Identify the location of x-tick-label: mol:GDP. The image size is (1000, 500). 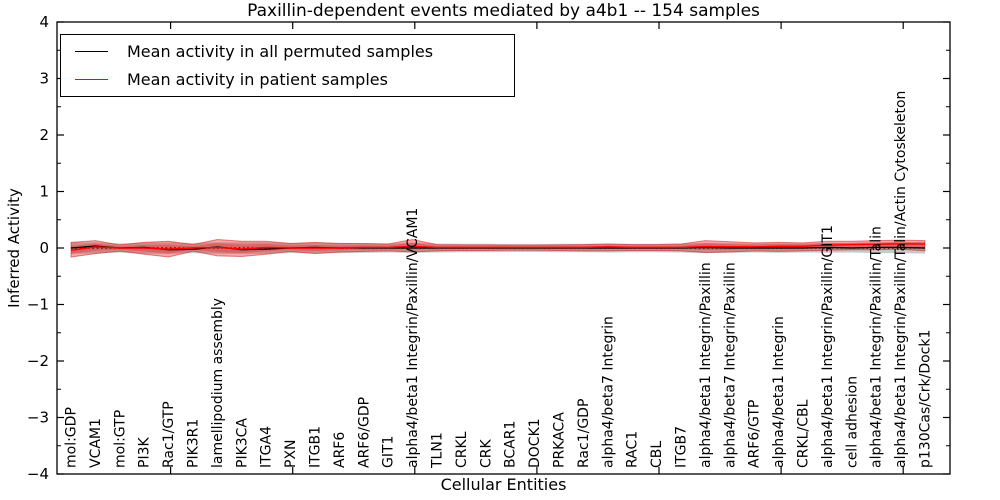
(72, 437).